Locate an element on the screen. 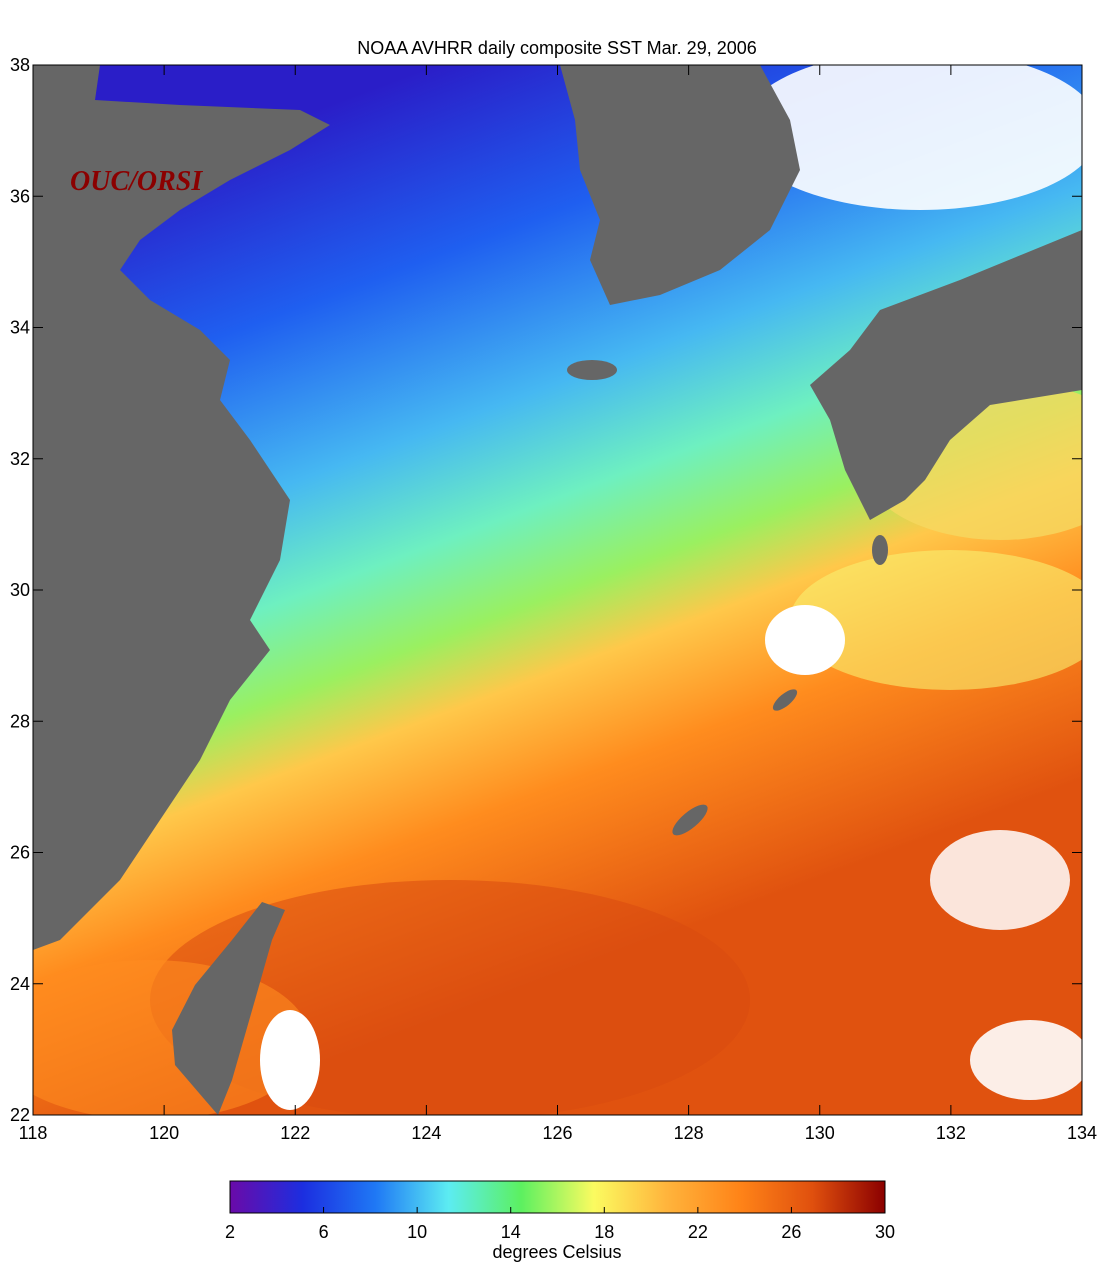 The width and height of the screenshot is (1115, 1285). colorbar-label: degrees Celsius is located at coordinates (556, 1252).